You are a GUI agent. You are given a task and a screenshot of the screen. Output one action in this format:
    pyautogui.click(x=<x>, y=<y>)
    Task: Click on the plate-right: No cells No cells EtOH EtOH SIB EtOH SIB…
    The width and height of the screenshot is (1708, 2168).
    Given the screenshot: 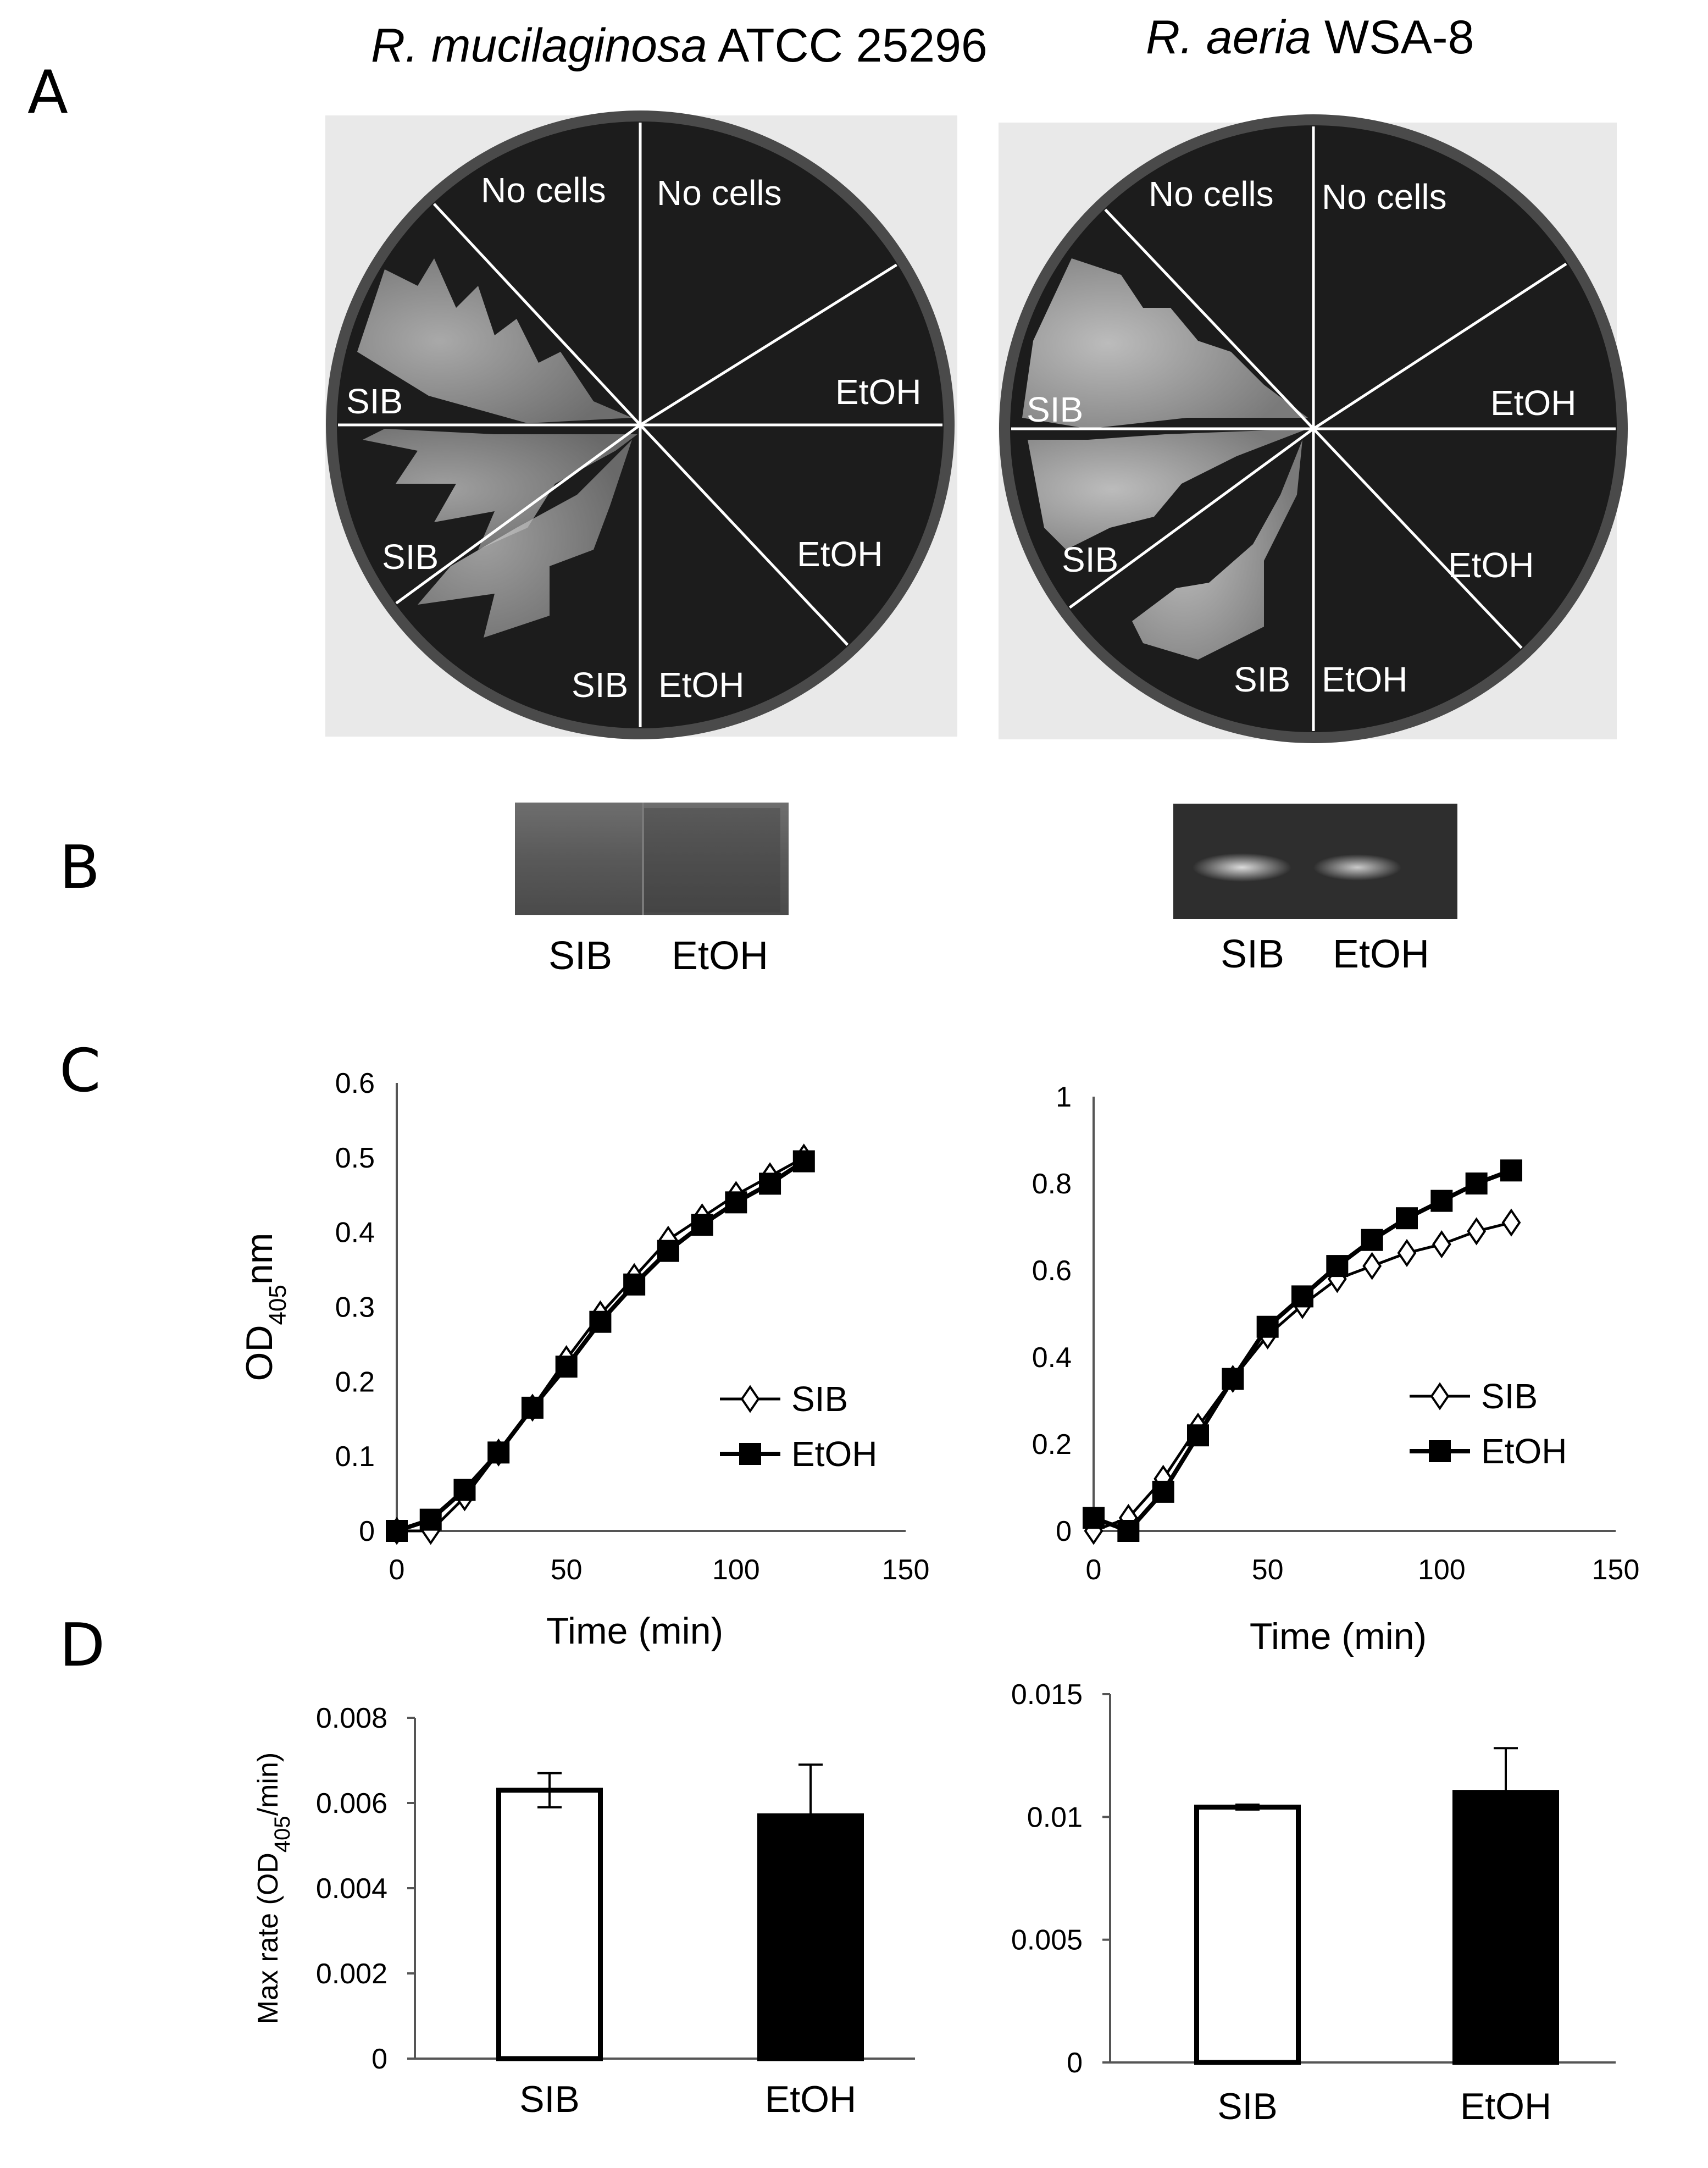 What is the action you would take?
    pyautogui.click(x=1314, y=428)
    